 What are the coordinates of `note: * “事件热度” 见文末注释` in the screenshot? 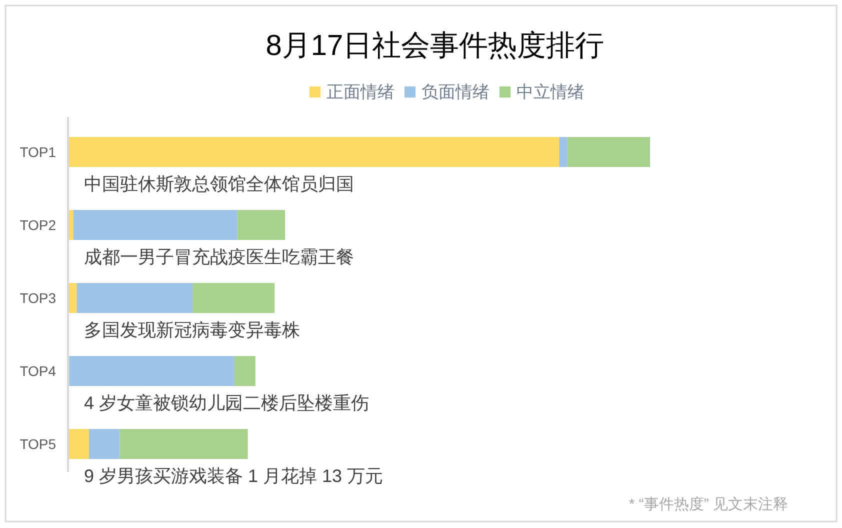 It's located at (708, 504).